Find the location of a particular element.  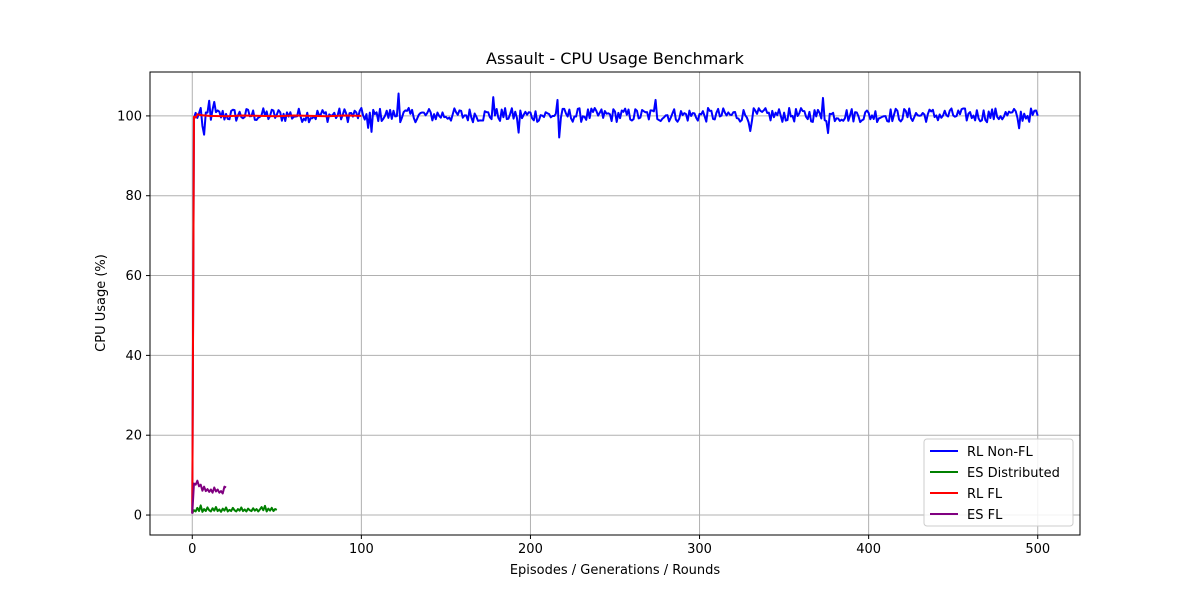

y-axis-label: CPU Usage (%) is located at coordinates (101, 303).